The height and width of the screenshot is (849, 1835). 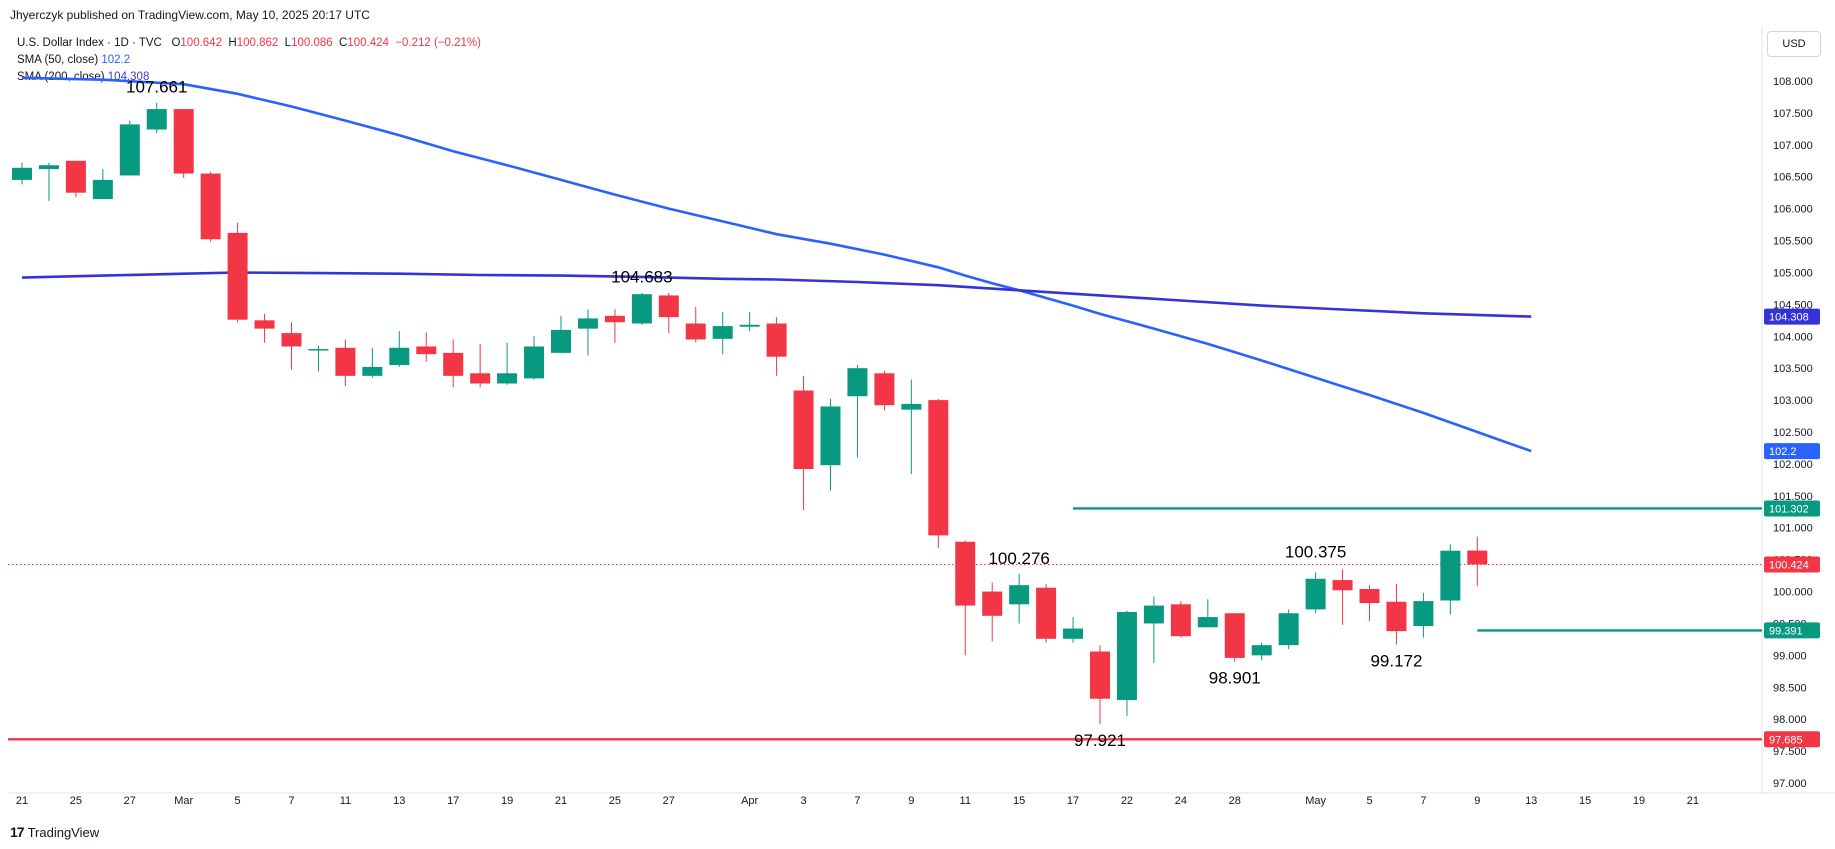 I want to click on level-price-badge: 97.685, so click(x=1786, y=740).